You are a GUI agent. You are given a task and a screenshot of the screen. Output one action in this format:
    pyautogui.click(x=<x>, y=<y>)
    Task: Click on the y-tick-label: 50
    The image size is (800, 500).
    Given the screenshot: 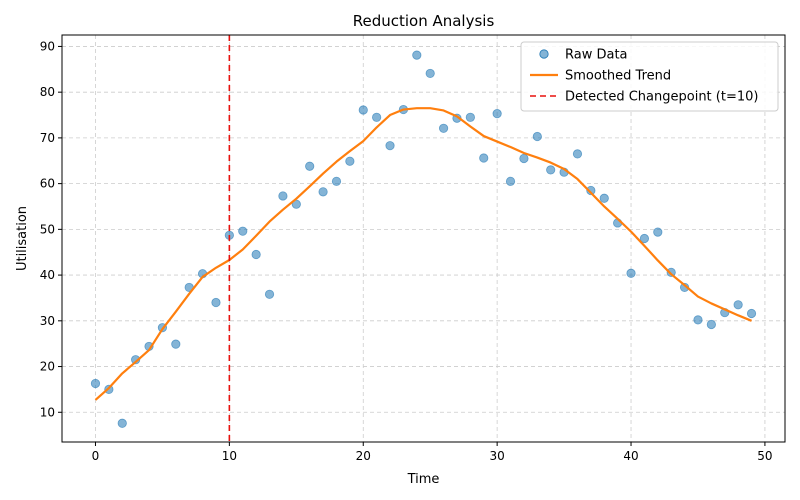 What is the action you would take?
    pyautogui.click(x=47, y=229)
    